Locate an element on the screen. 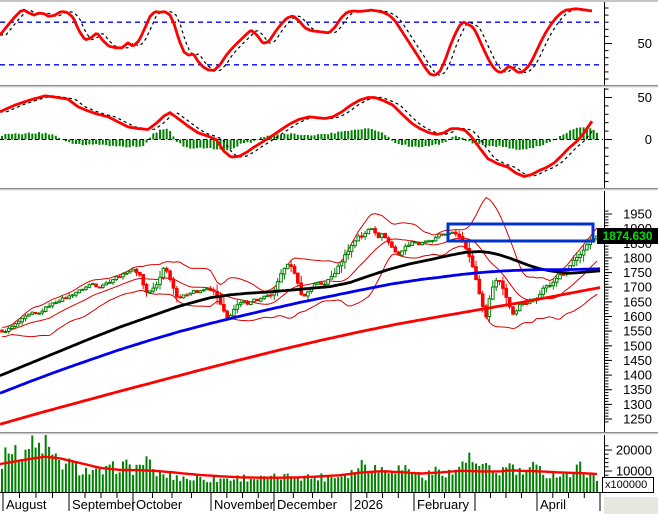  svg-text: 1600 is located at coordinates (637, 316).